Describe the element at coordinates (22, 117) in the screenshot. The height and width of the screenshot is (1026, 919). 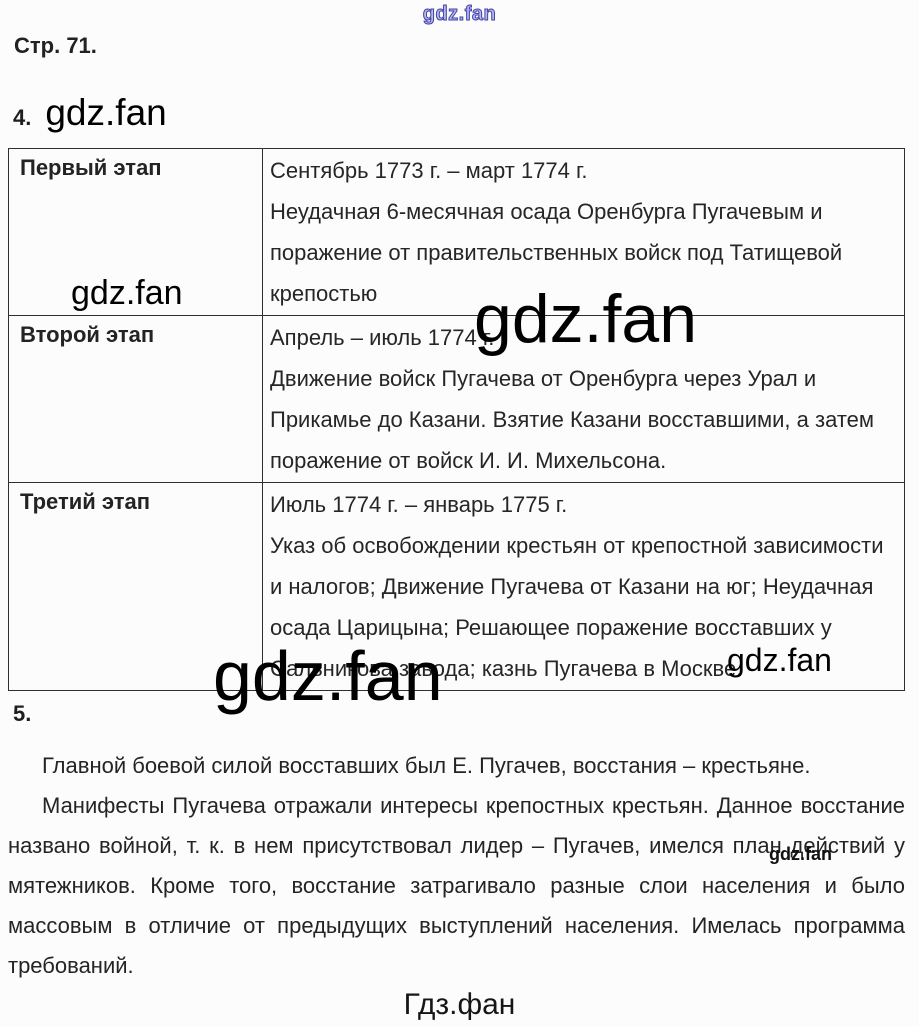
I see `section-4-number: 4.` at that location.